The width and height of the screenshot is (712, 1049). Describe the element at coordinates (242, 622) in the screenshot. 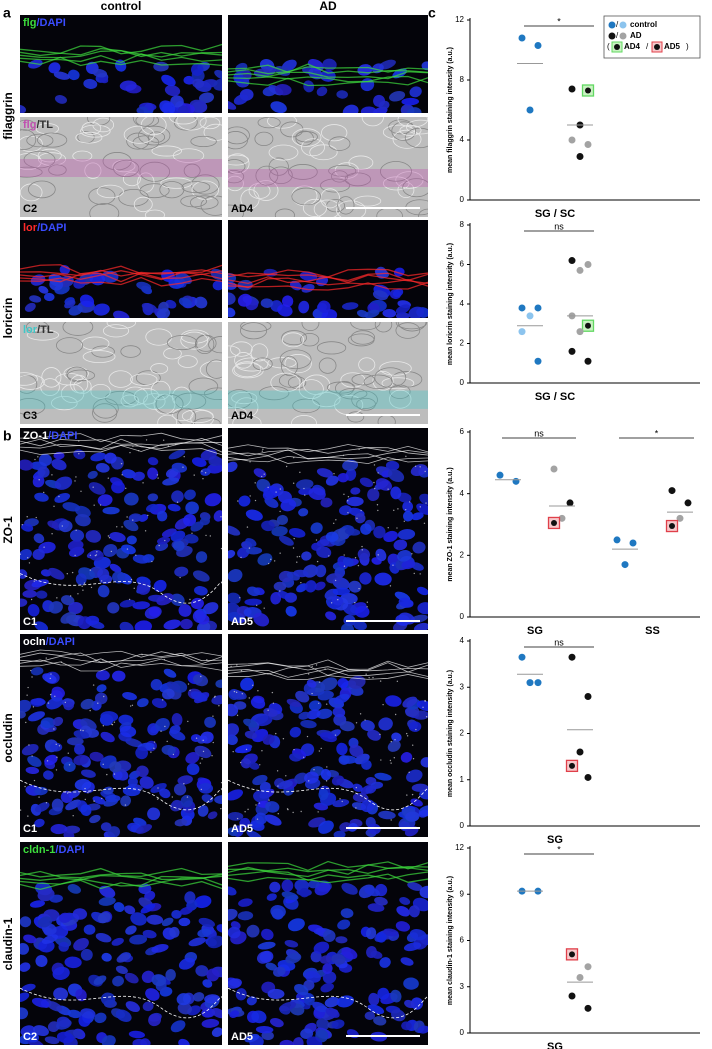

I see `sample-id: AD5` at that location.